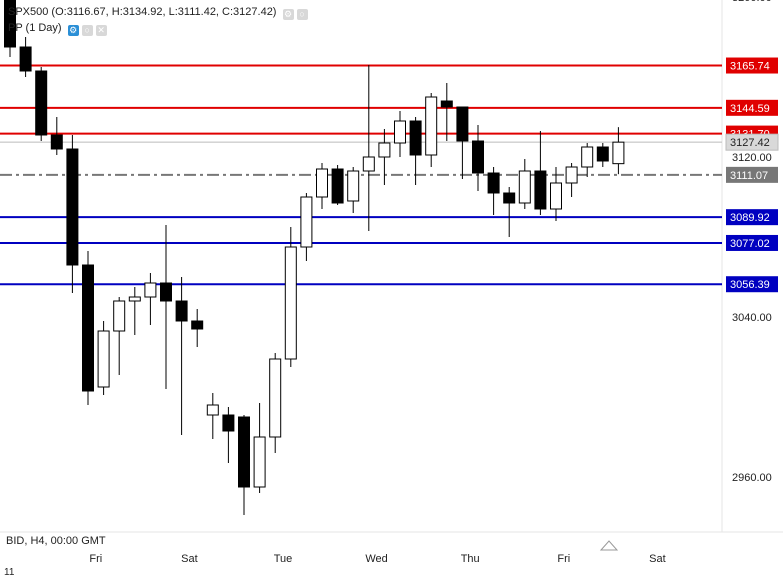 The image size is (783, 584). I want to click on scroll-arrow-icon, so click(609, 545).